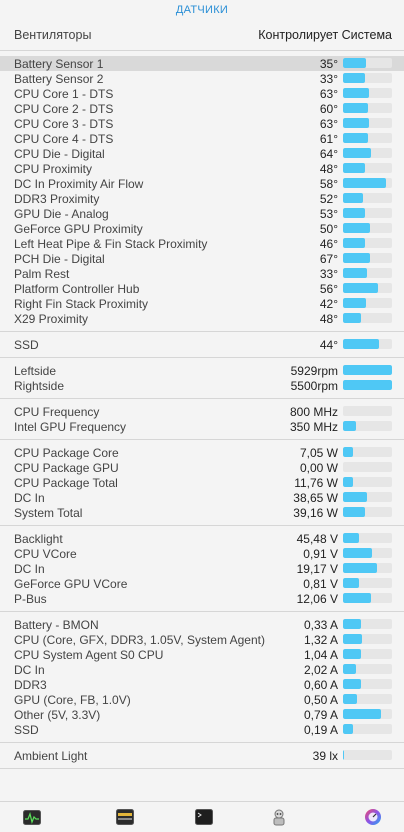  What do you see at coordinates (328, 108) in the screenshot?
I see `sensor-value: 60°` at bounding box center [328, 108].